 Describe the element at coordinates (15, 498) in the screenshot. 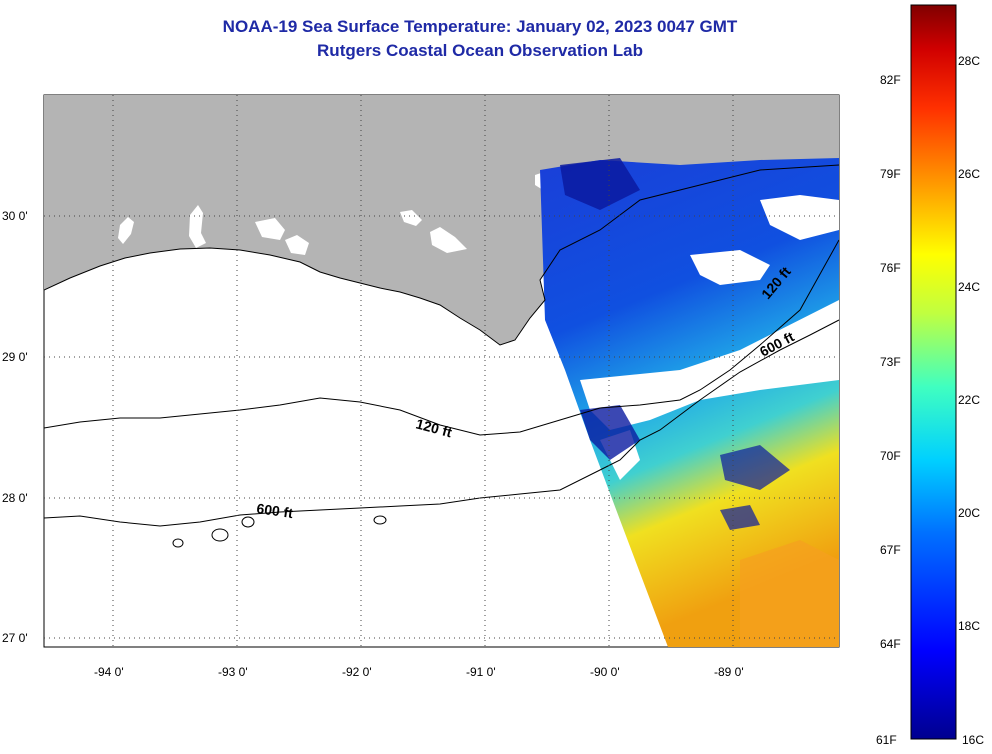

I see `lat-label: 28 0'` at that location.